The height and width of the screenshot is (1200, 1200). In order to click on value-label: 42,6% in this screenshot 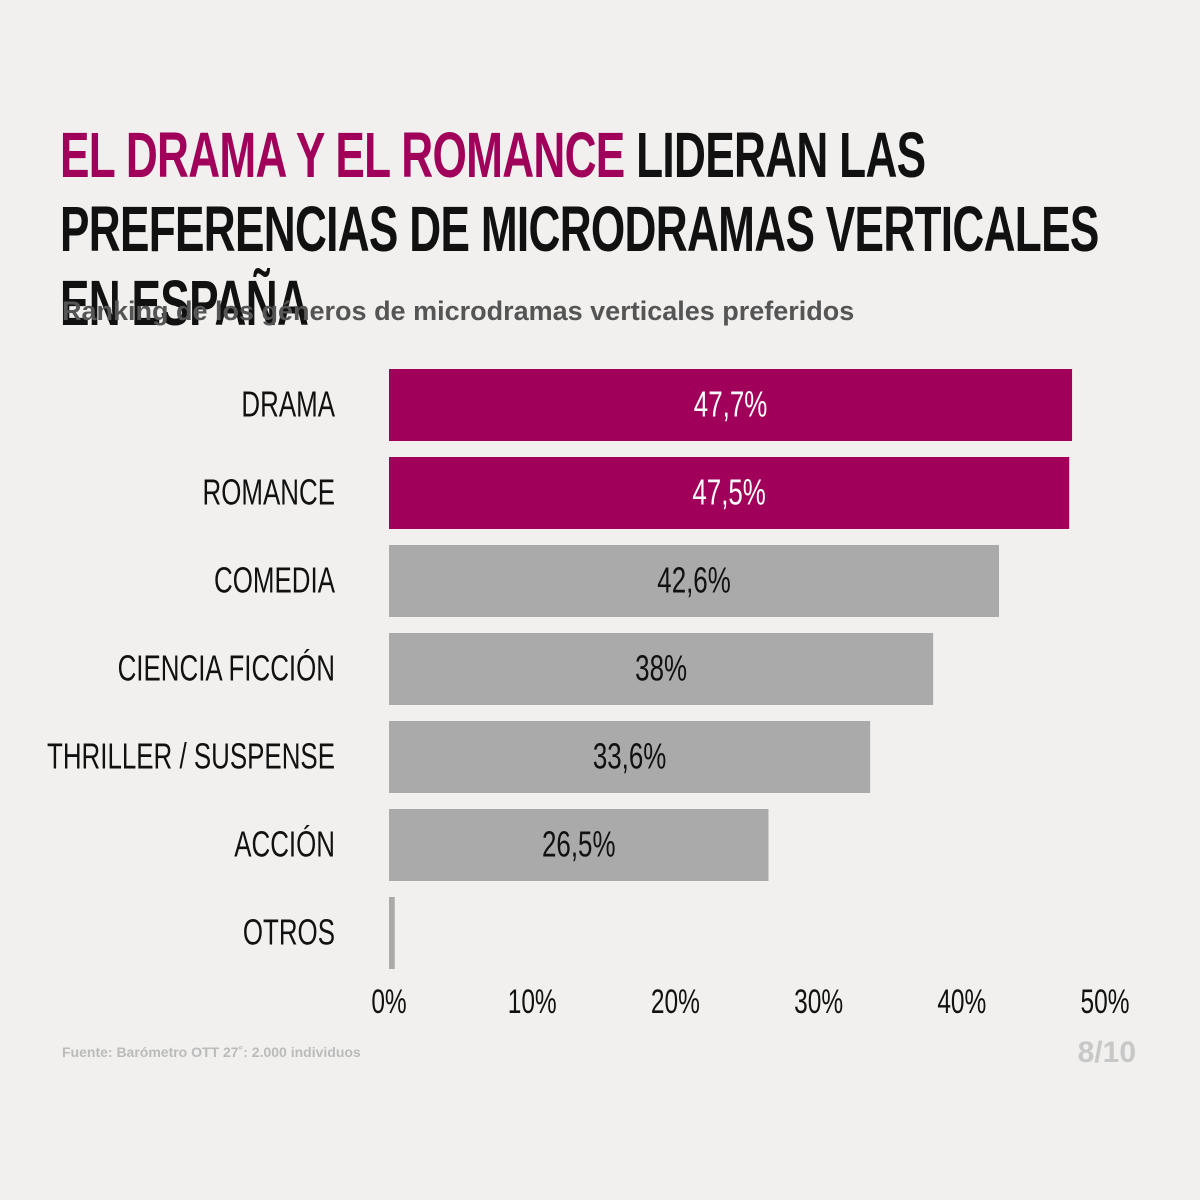, I will do `click(693, 580)`.